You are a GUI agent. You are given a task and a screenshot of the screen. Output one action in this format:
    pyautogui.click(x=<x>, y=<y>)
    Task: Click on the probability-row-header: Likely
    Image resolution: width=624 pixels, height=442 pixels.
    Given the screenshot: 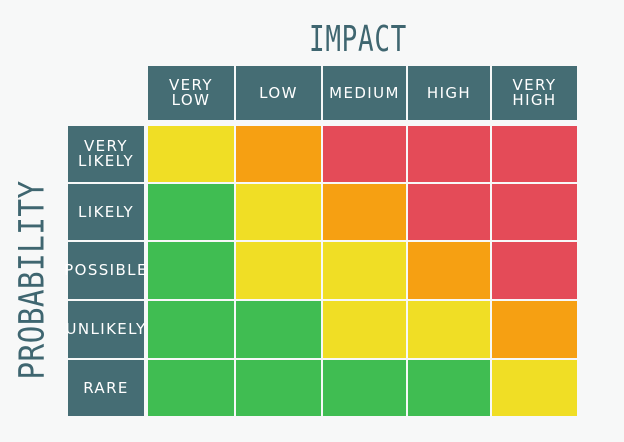 What is the action you would take?
    pyautogui.click(x=106, y=212)
    